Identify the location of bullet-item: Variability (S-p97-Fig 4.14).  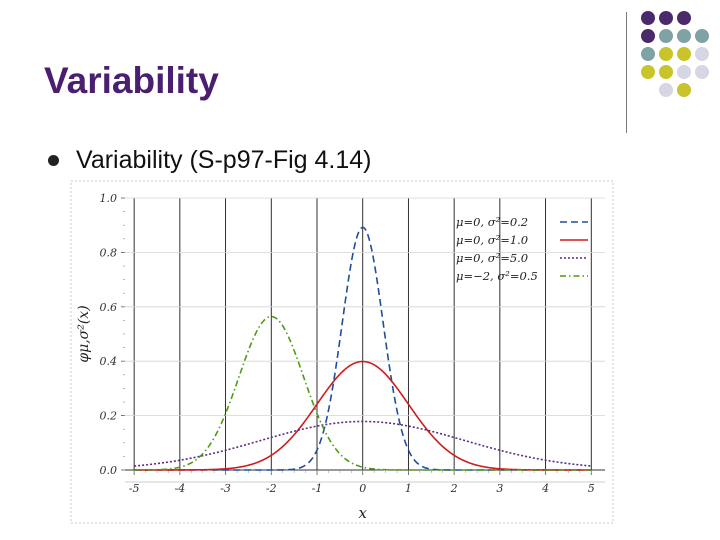
(209, 160).